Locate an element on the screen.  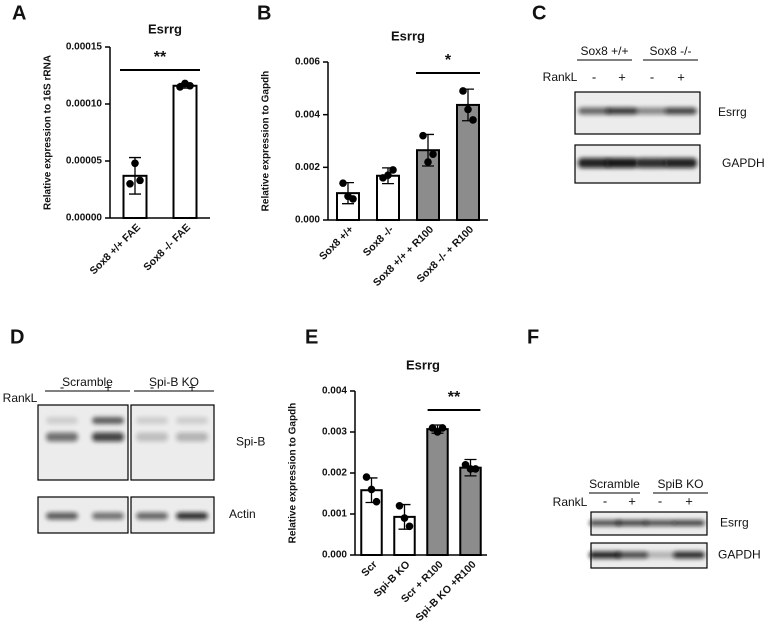
y-tick-label: 0.006 is located at coordinates (307, 62).